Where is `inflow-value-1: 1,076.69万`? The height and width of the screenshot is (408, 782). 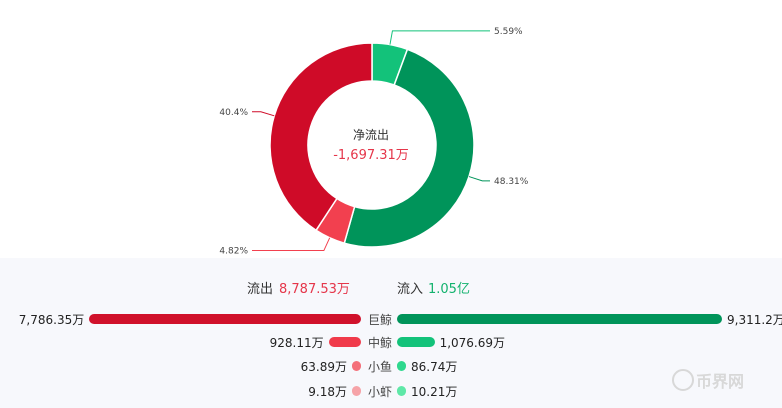 inflow-value-1: 1,076.69万 is located at coordinates (472, 343).